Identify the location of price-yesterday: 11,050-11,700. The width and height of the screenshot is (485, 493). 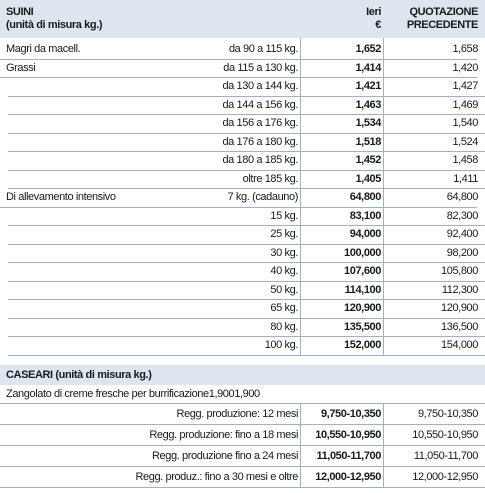
(348, 455).